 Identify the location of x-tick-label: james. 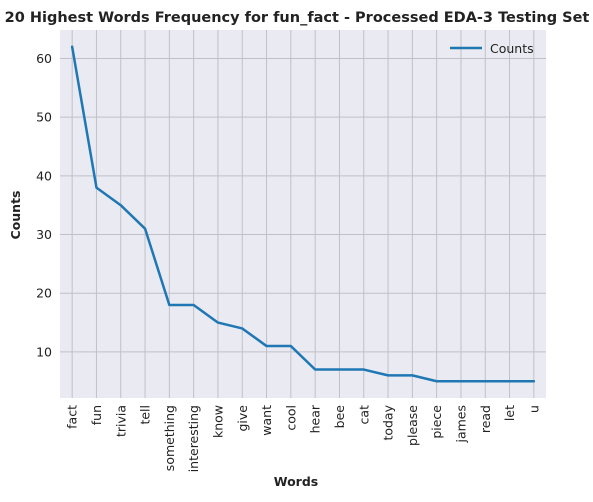
(460, 424).